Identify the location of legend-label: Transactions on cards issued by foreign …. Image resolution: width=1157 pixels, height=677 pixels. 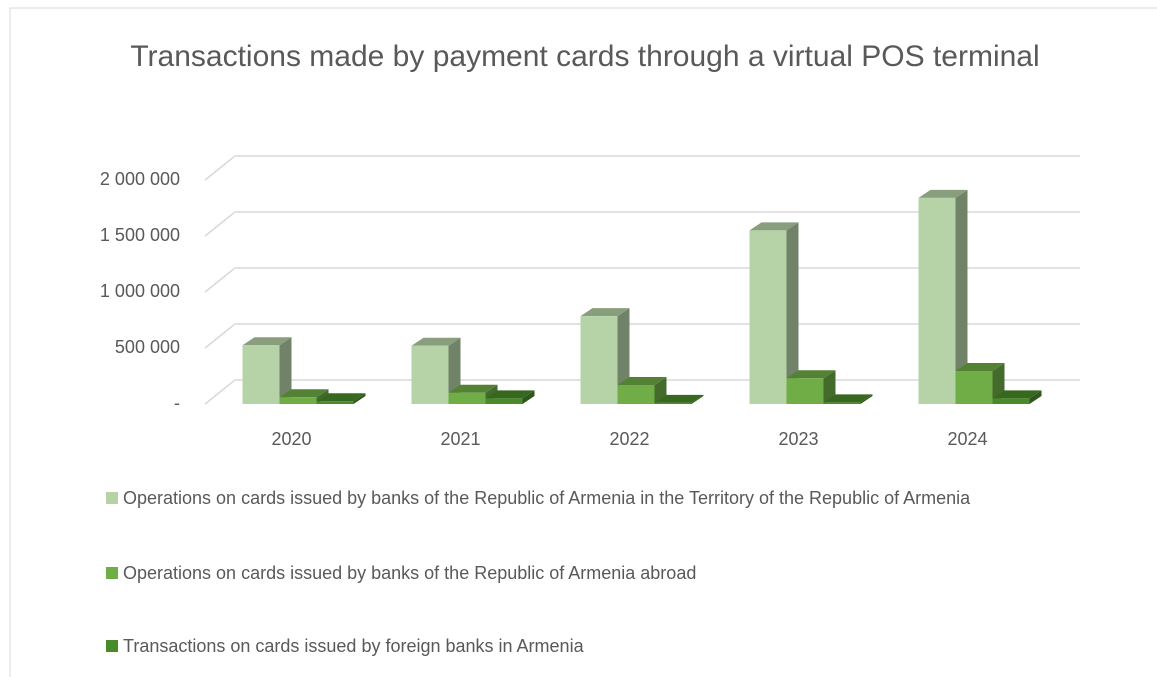
(353, 646).